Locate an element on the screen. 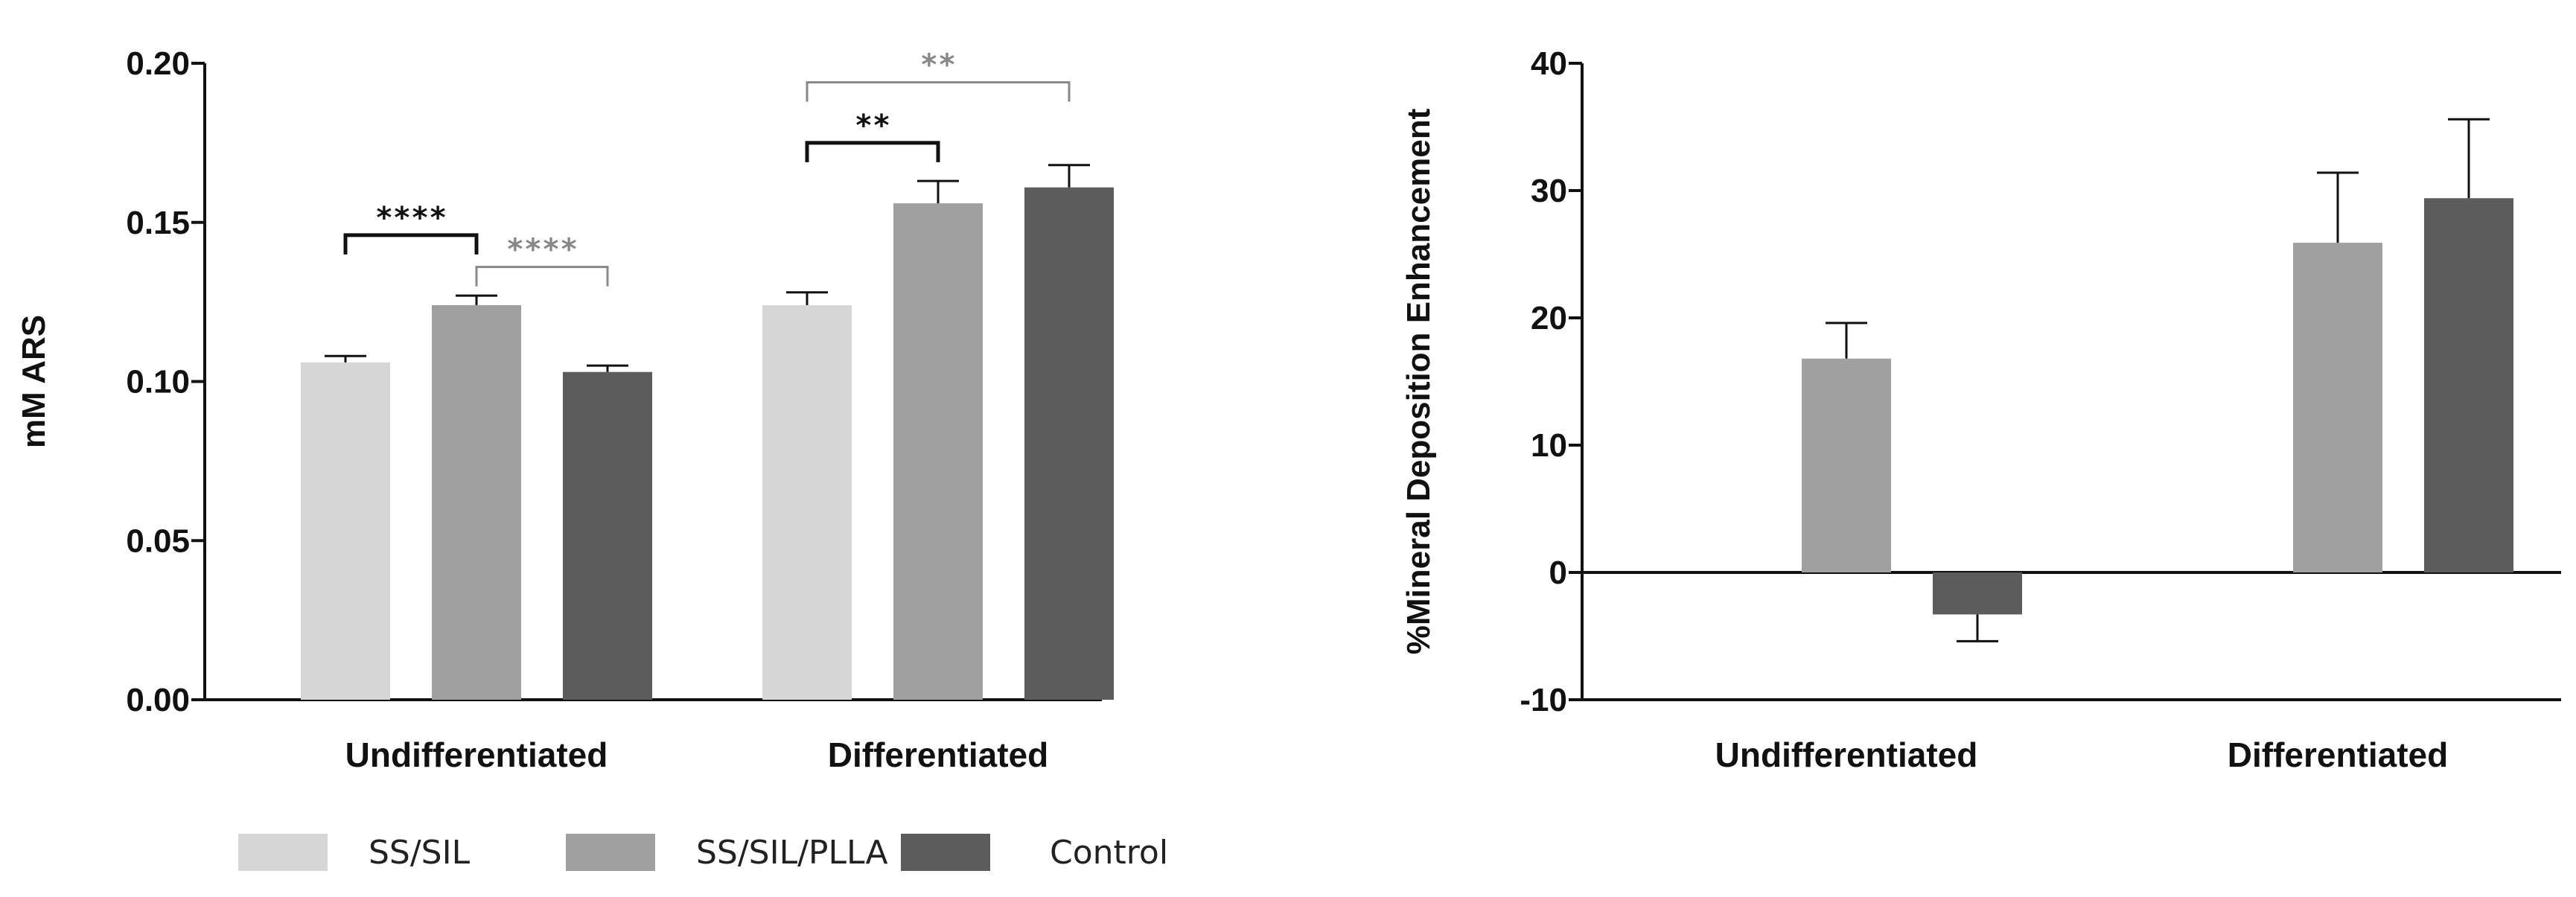  legend-label-control: Control is located at coordinates (1109, 853).